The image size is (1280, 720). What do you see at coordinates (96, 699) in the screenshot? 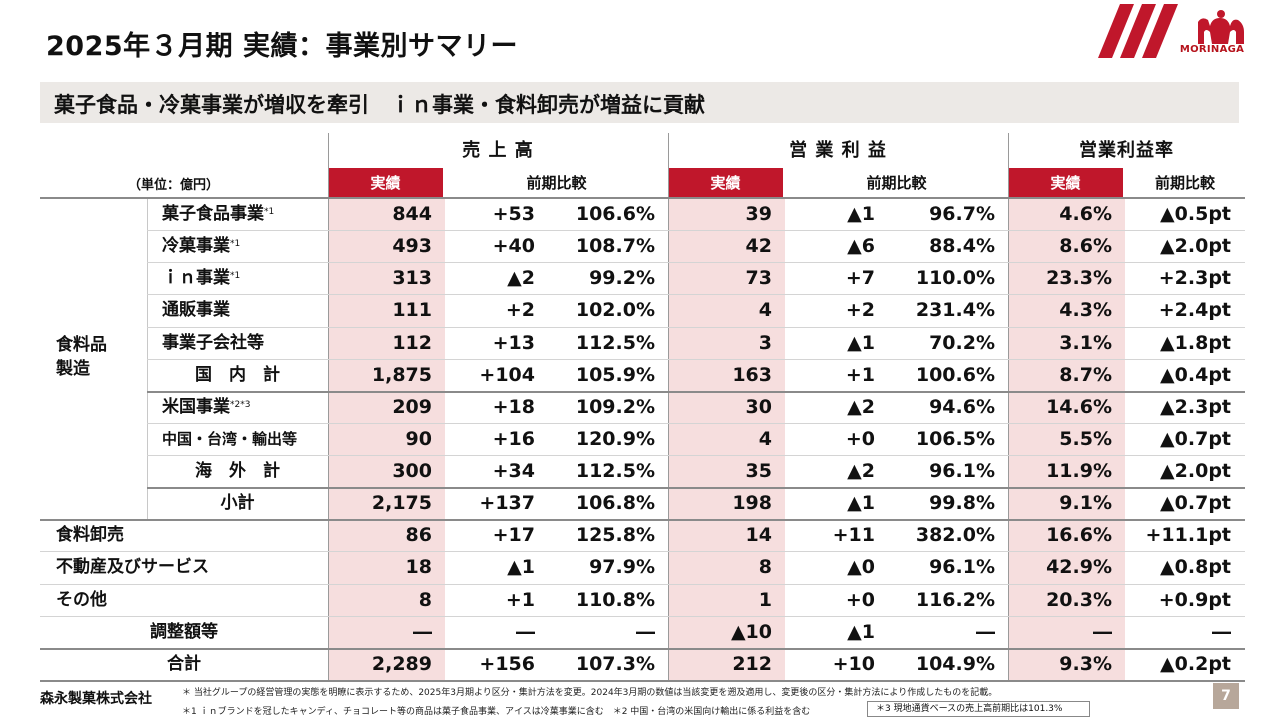
I see `company-name: 森永製菓株式会社` at bounding box center [96, 699].